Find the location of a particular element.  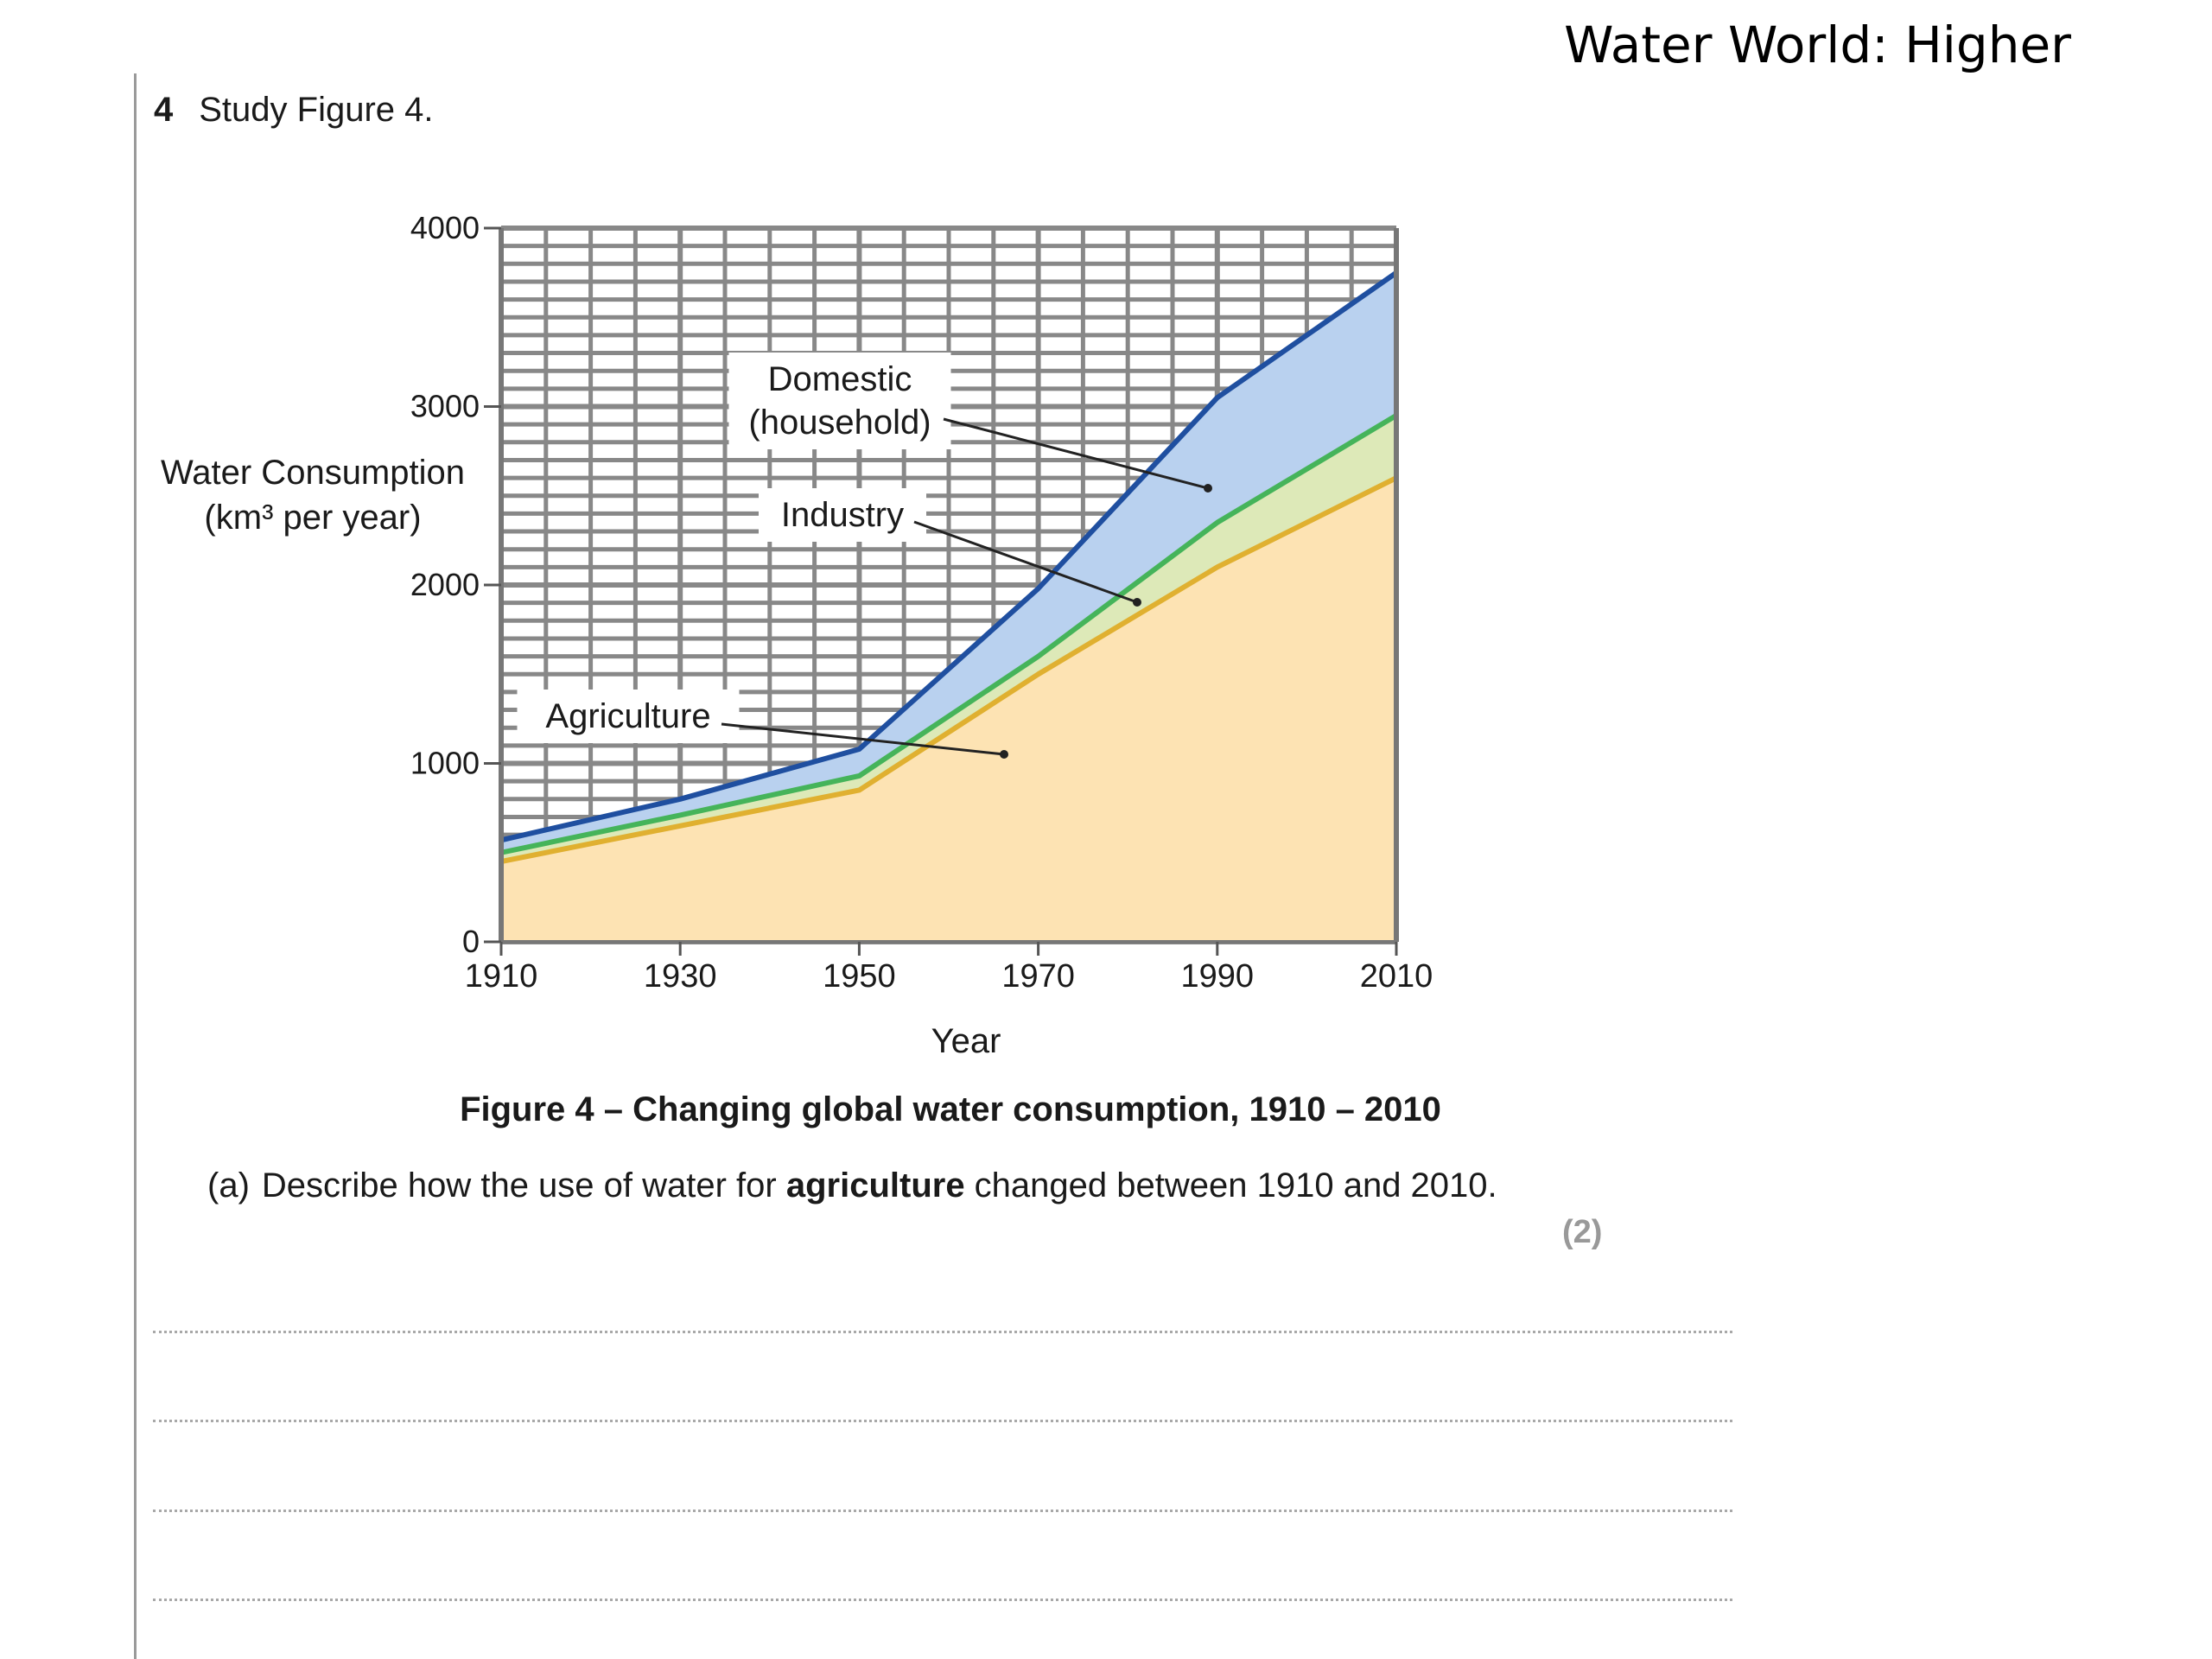

y-axis-label: Water Consumption is located at coordinates (313, 473).